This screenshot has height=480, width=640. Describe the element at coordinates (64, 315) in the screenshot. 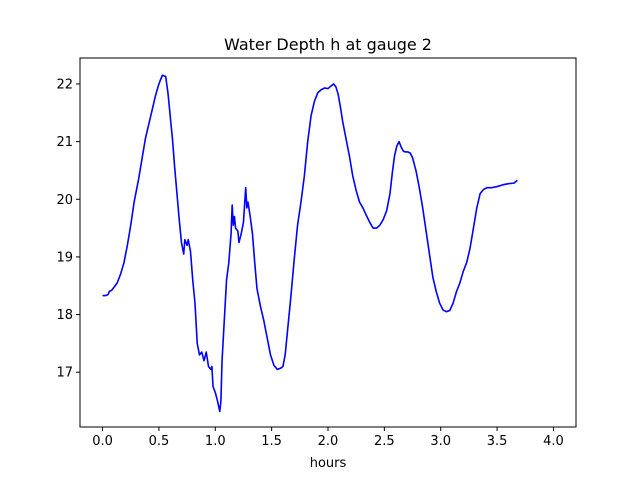

I see `y-tick-label: 18` at that location.